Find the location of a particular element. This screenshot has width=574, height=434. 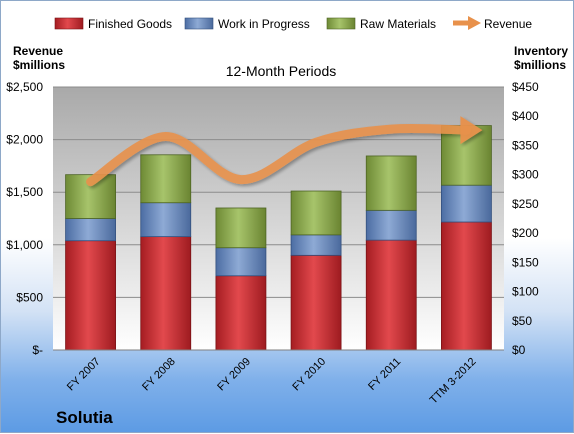

legend-arrowhead-revenue is located at coordinates (474, 23).